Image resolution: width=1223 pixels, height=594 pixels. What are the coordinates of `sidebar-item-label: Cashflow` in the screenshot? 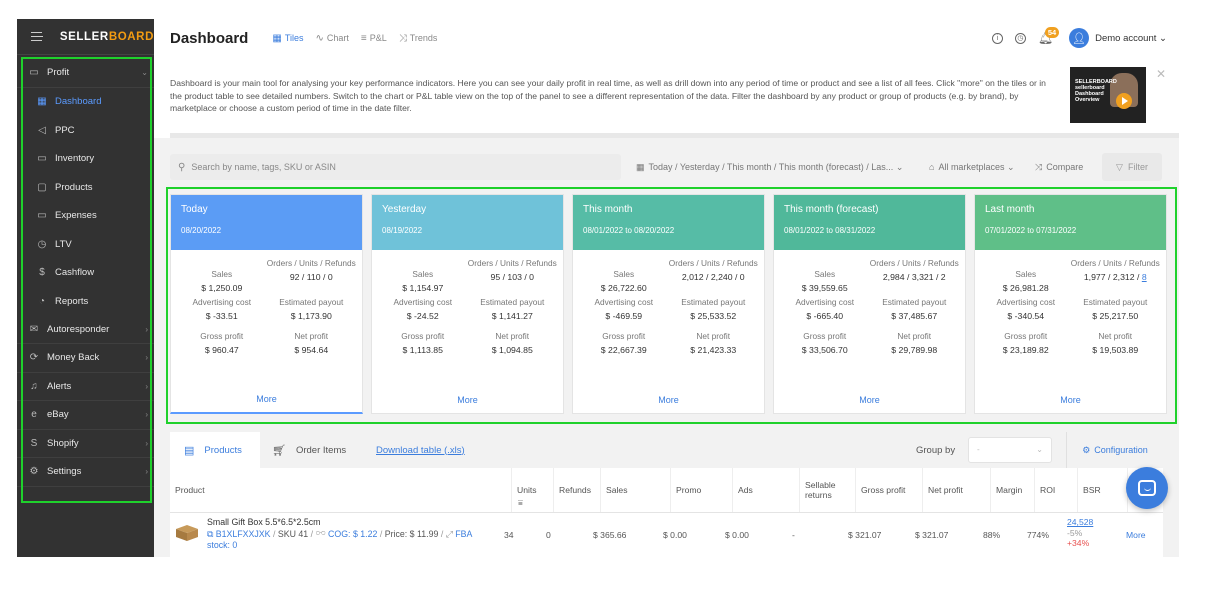 It's located at (75, 273).